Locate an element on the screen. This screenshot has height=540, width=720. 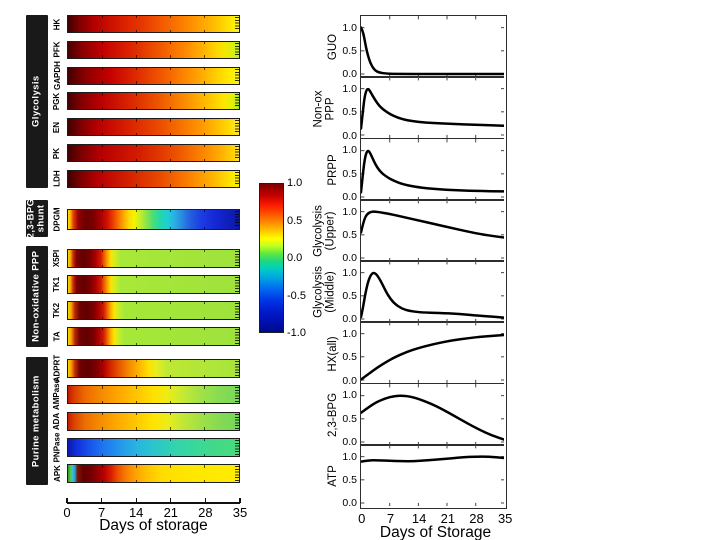
row-label-text: EN is located at coordinates (57, 127).